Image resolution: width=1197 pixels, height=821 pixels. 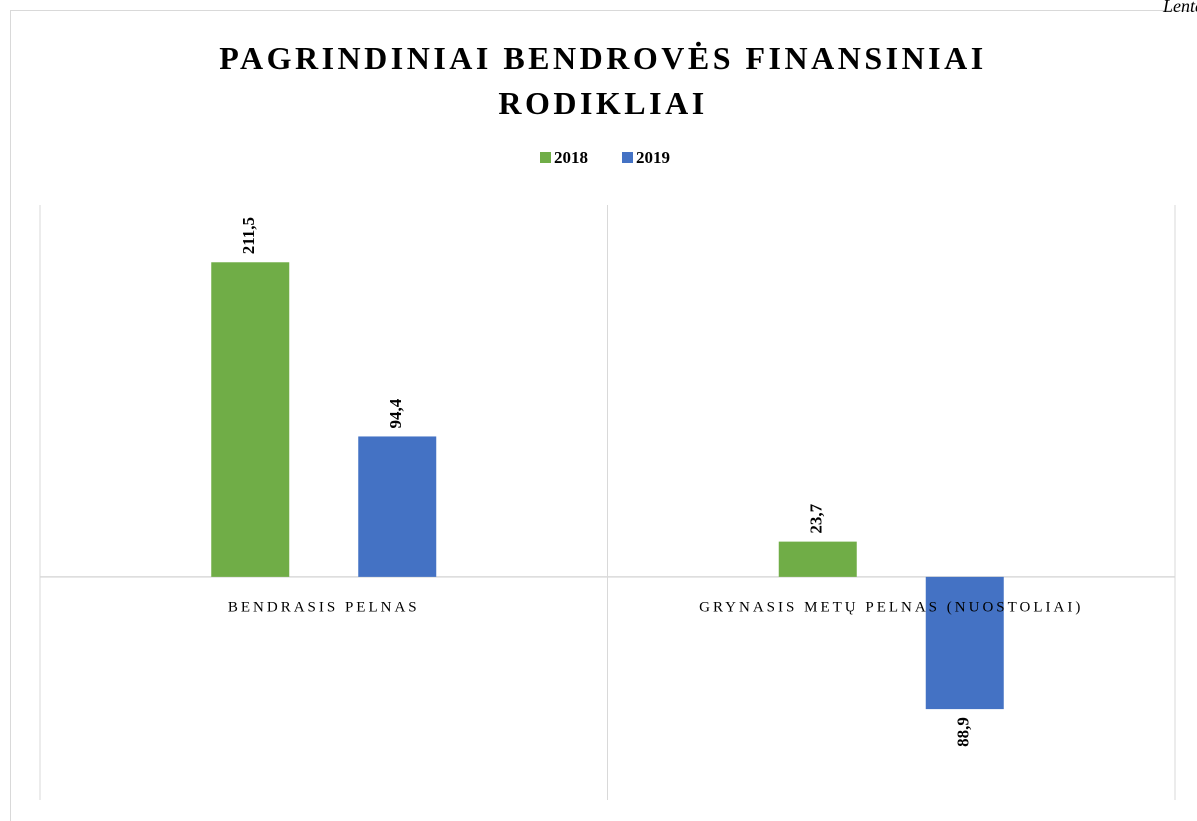 What do you see at coordinates (248, 235) in the screenshot?
I see `data-label: 211,5` at bounding box center [248, 235].